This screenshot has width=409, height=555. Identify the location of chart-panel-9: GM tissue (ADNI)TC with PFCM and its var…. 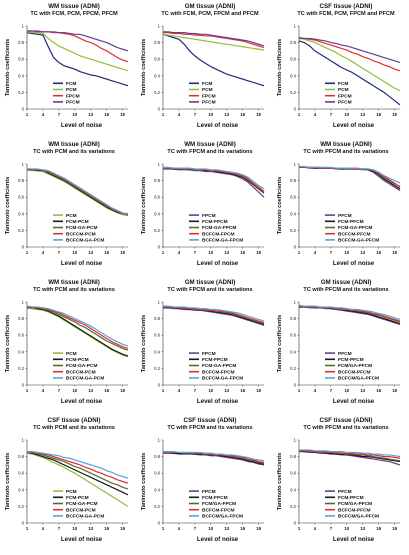
(339, 342).